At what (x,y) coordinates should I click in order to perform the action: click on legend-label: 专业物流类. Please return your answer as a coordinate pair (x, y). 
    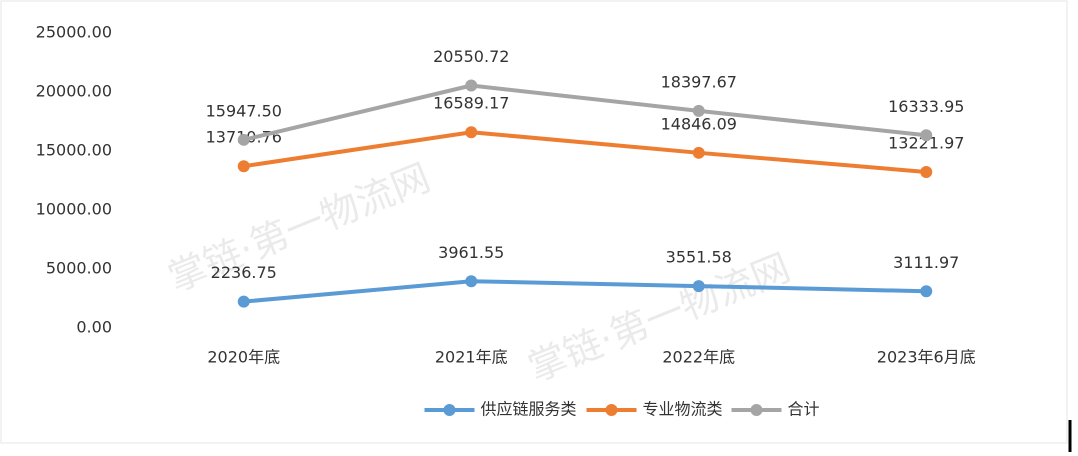
    Looking at the image, I should click on (683, 409).